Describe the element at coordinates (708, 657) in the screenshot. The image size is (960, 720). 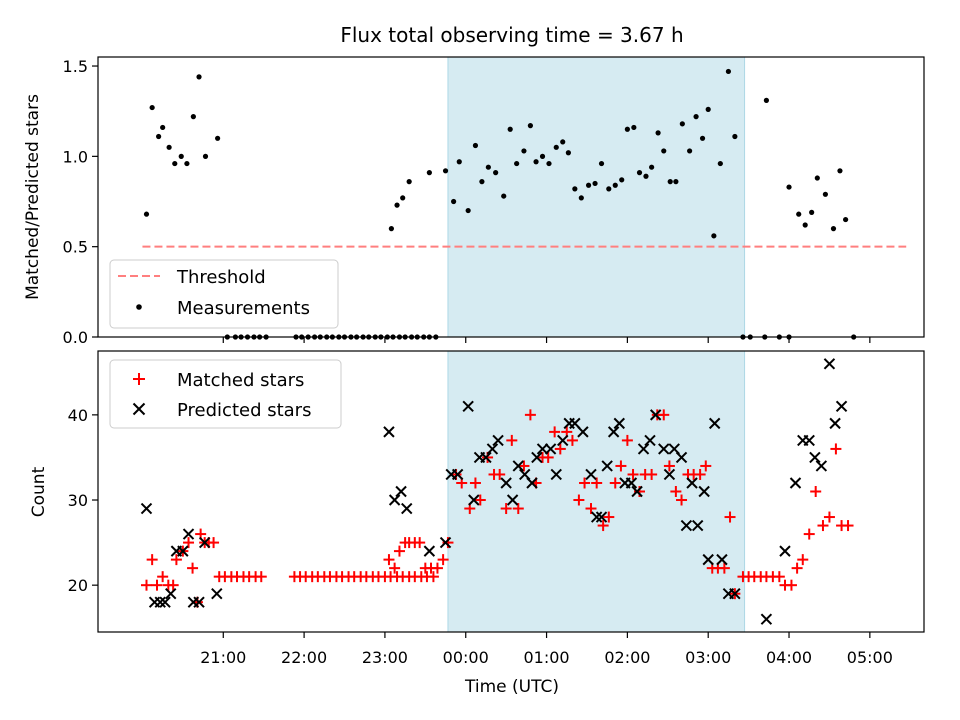
I see `x-tick-label: 03:00` at that location.